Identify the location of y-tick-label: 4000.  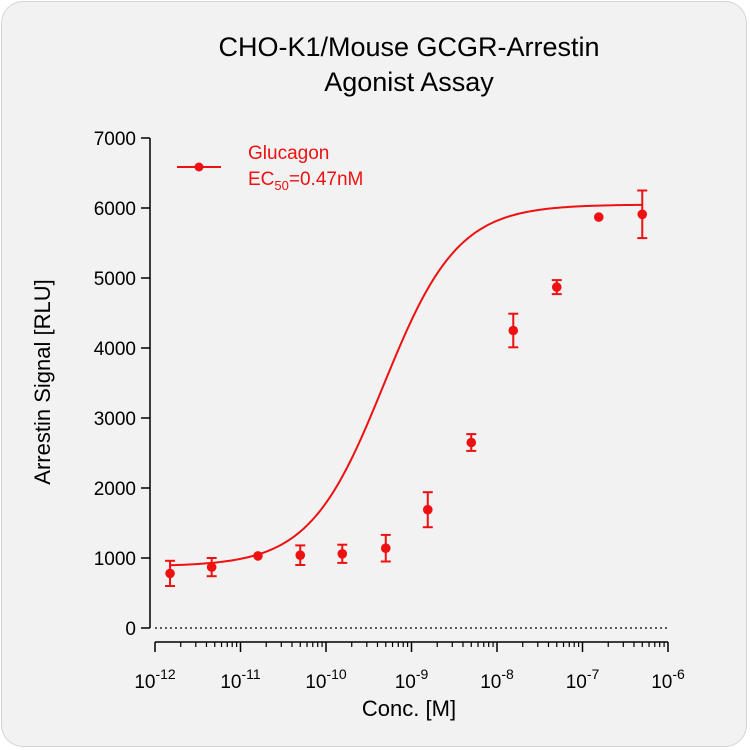
(115, 349).